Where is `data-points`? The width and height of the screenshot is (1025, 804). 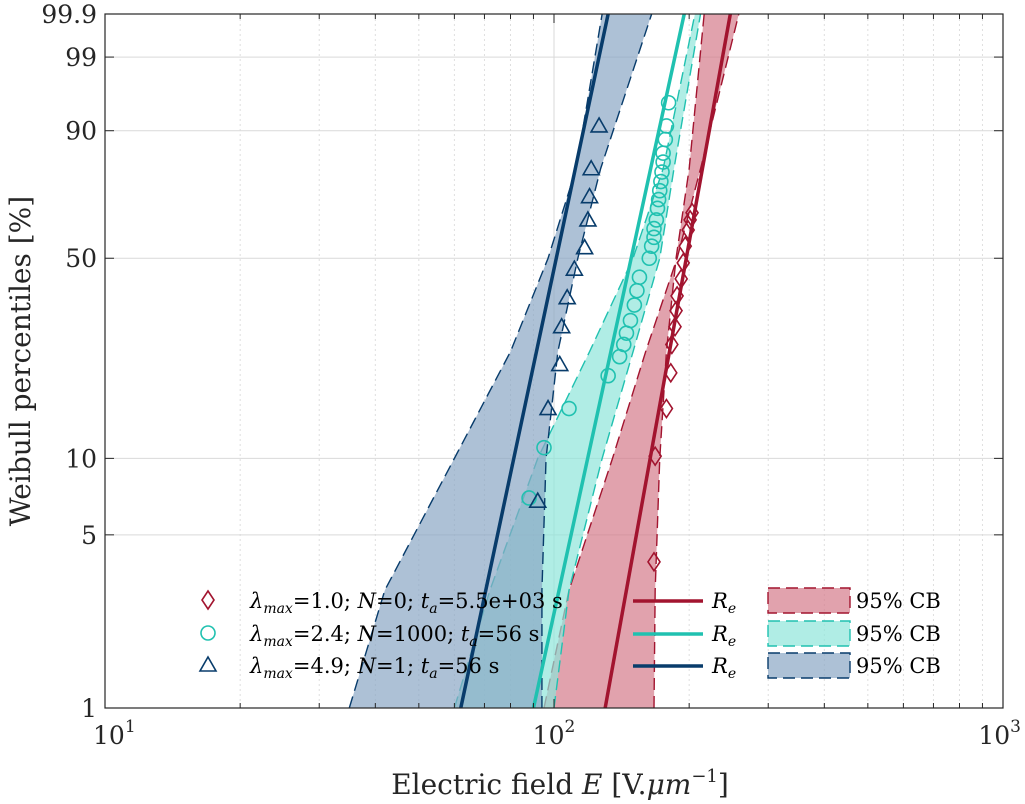 data-points is located at coordinates (610, 333).